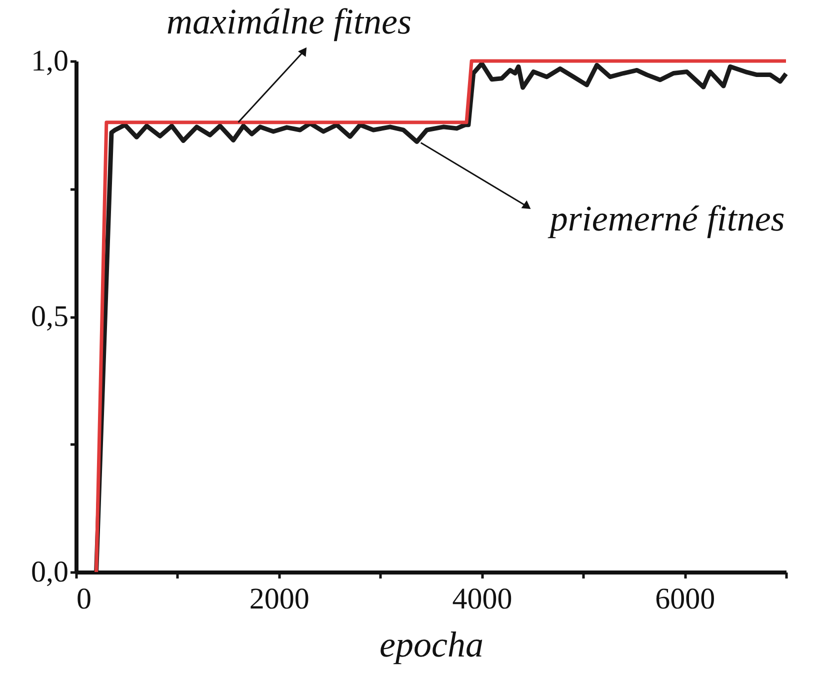 Image resolution: width=827 pixels, height=685 pixels. What do you see at coordinates (49, 572) in the screenshot?
I see `y-tick-label: 0,0` at bounding box center [49, 572].